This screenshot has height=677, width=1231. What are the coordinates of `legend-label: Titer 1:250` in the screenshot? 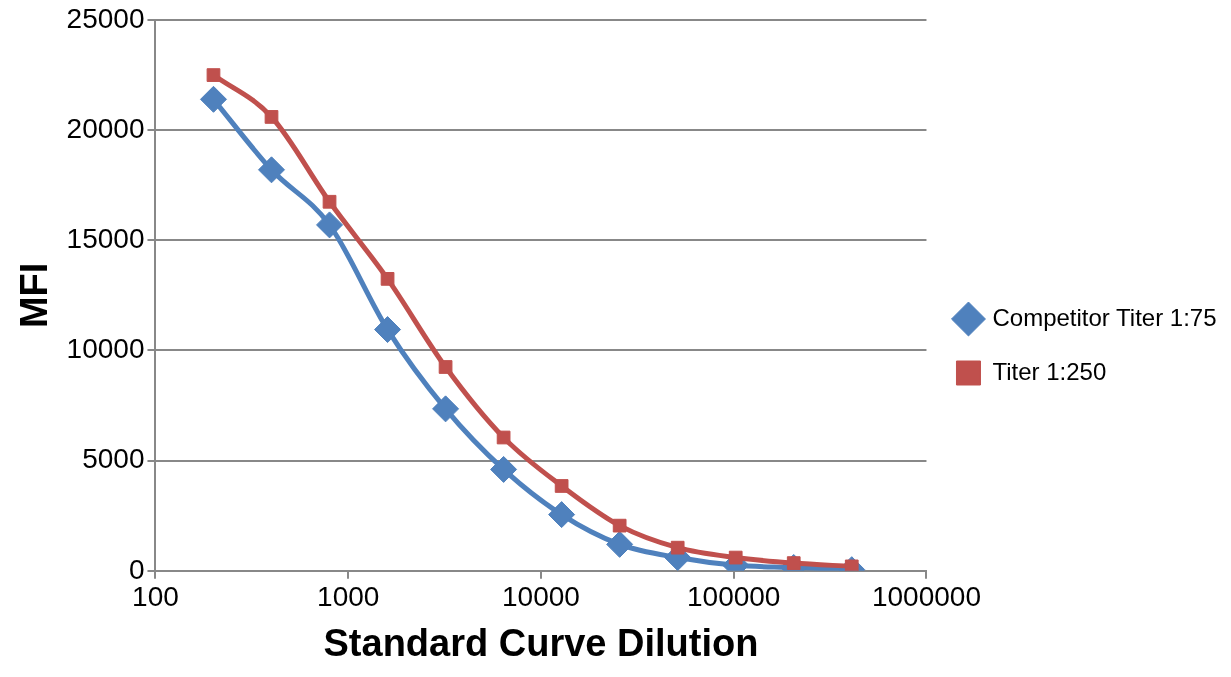 It's located at (1049, 371).